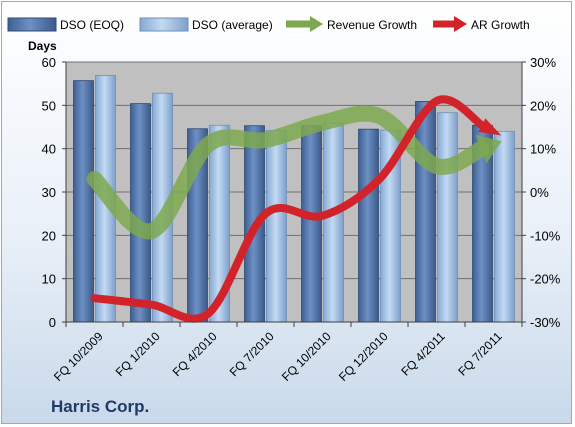  I want to click on y2-tick-label: -10%, so click(545, 235).